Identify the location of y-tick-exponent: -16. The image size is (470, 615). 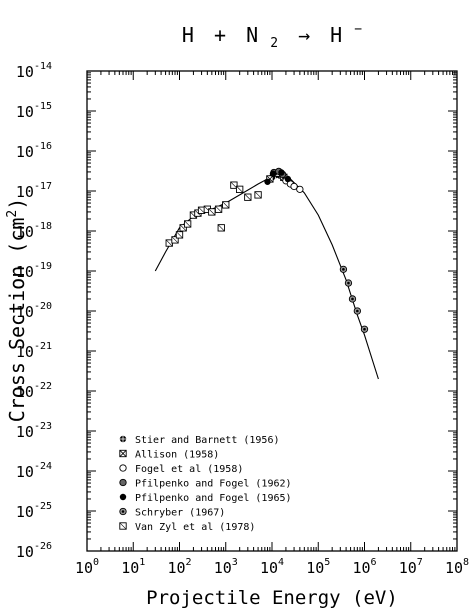
(43, 146).